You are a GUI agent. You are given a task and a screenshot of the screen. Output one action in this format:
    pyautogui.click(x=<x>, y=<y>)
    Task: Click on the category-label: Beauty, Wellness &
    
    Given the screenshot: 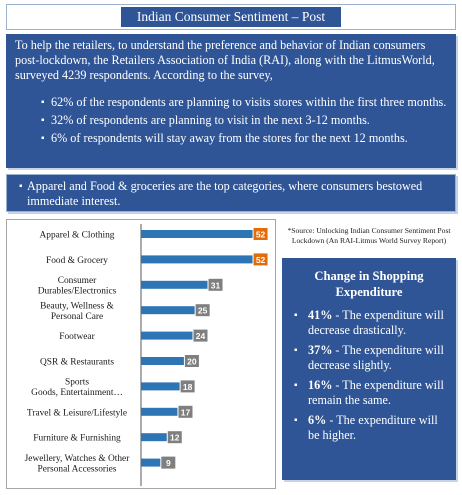 What is the action you would take?
    pyautogui.click(x=77, y=306)
    